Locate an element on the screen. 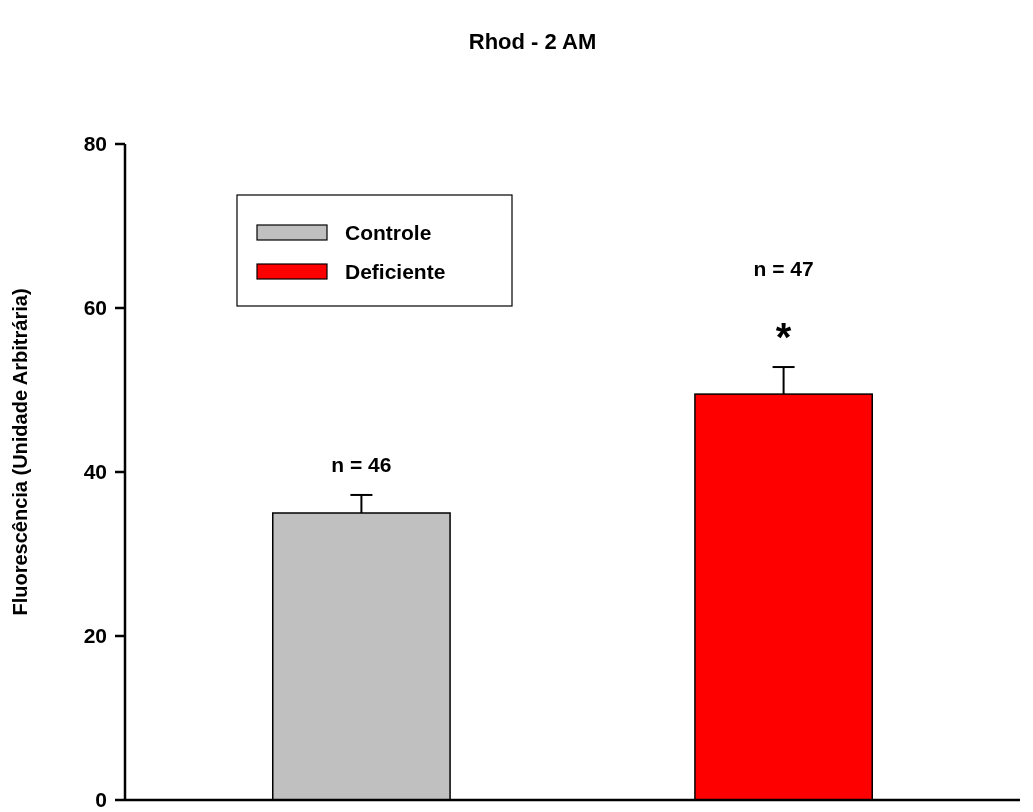  y-tick-label: 40 is located at coordinates (95, 472).